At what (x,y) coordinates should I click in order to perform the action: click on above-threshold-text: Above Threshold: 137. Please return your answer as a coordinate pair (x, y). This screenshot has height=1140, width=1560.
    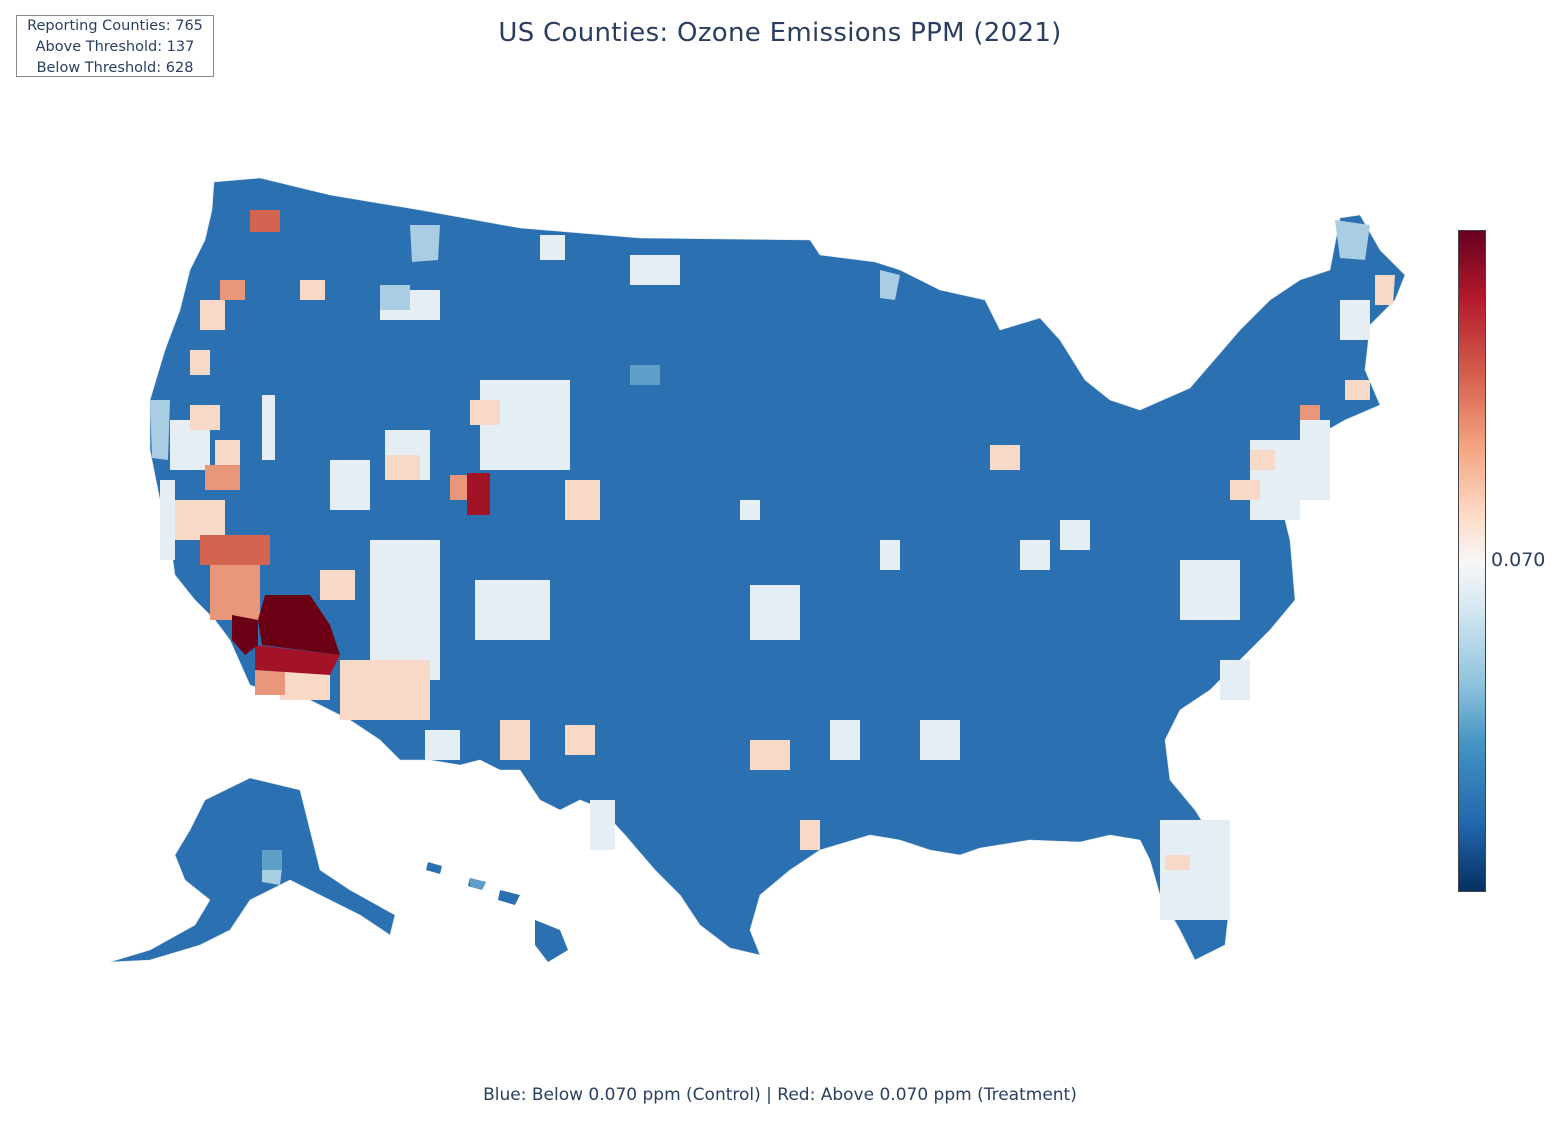
    Looking at the image, I should click on (115, 47).